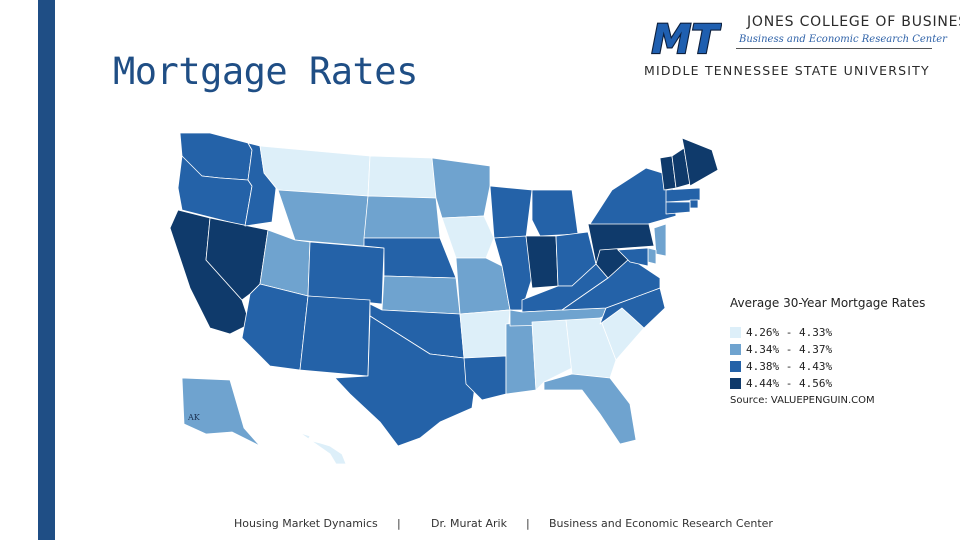 This screenshot has height=540, width=960. I want to click on legend-item: 4.26% - 4.33%, so click(827, 332).